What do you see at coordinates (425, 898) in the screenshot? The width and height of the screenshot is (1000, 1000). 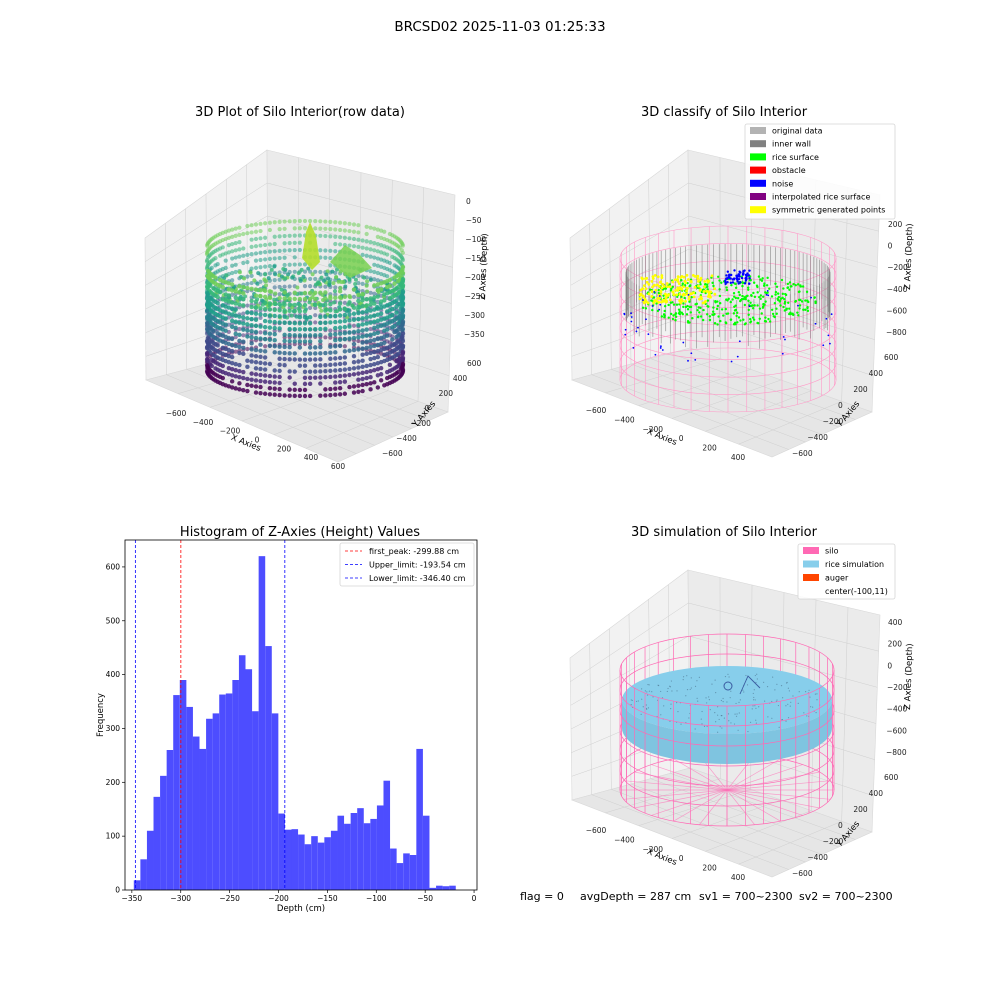 I see `histogram-x-tick: −50` at bounding box center [425, 898].